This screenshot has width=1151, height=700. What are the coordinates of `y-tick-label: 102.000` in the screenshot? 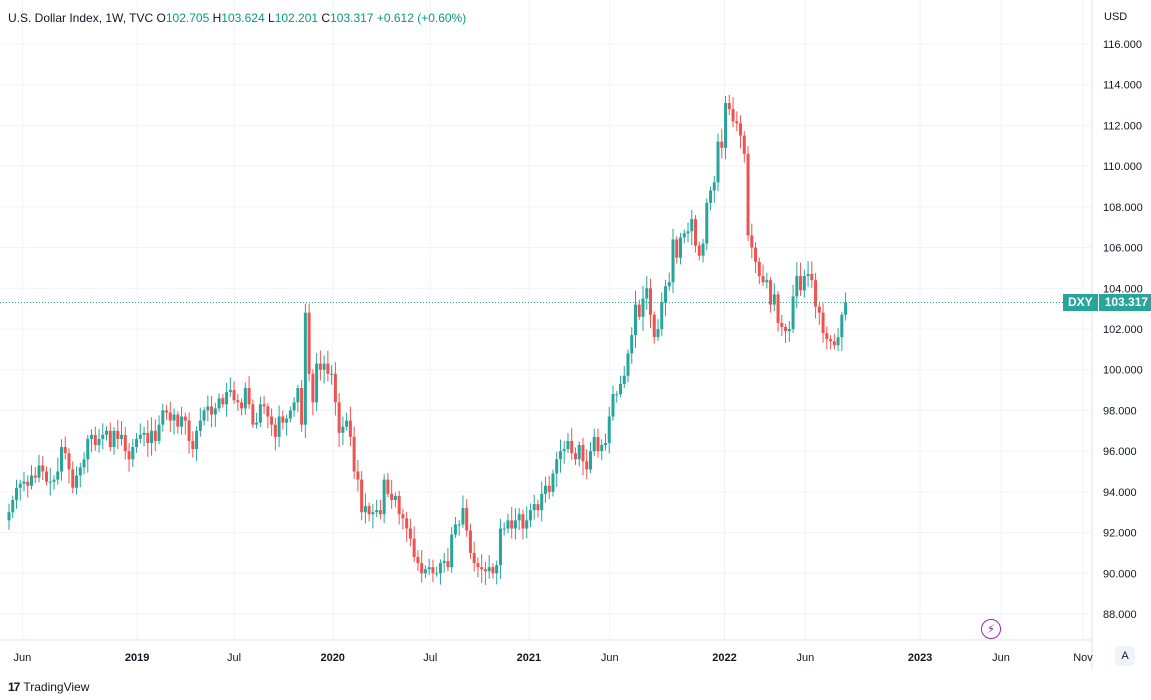 It's located at (1123, 330).